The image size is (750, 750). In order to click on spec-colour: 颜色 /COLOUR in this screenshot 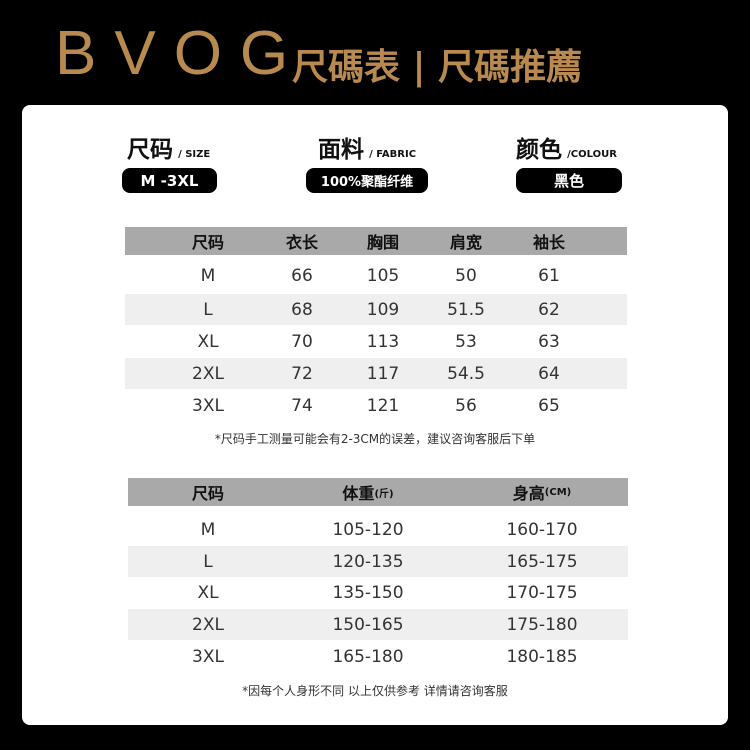, I will do `click(616, 147)`.